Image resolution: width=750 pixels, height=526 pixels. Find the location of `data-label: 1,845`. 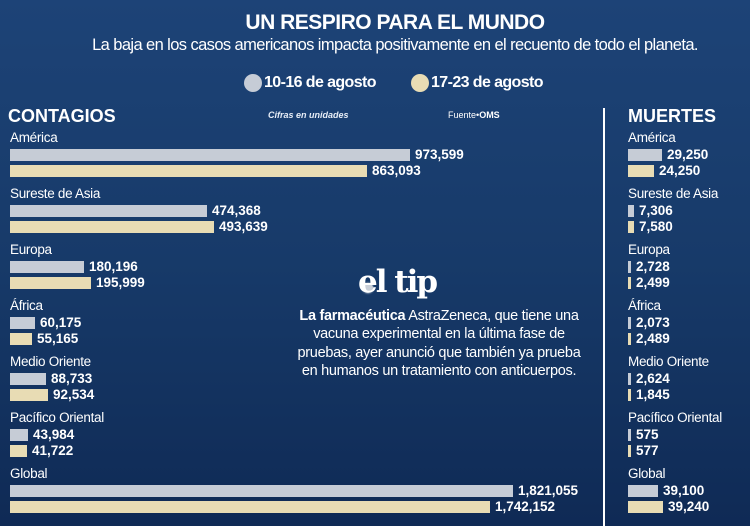

data-label: 1,845 is located at coordinates (653, 394).